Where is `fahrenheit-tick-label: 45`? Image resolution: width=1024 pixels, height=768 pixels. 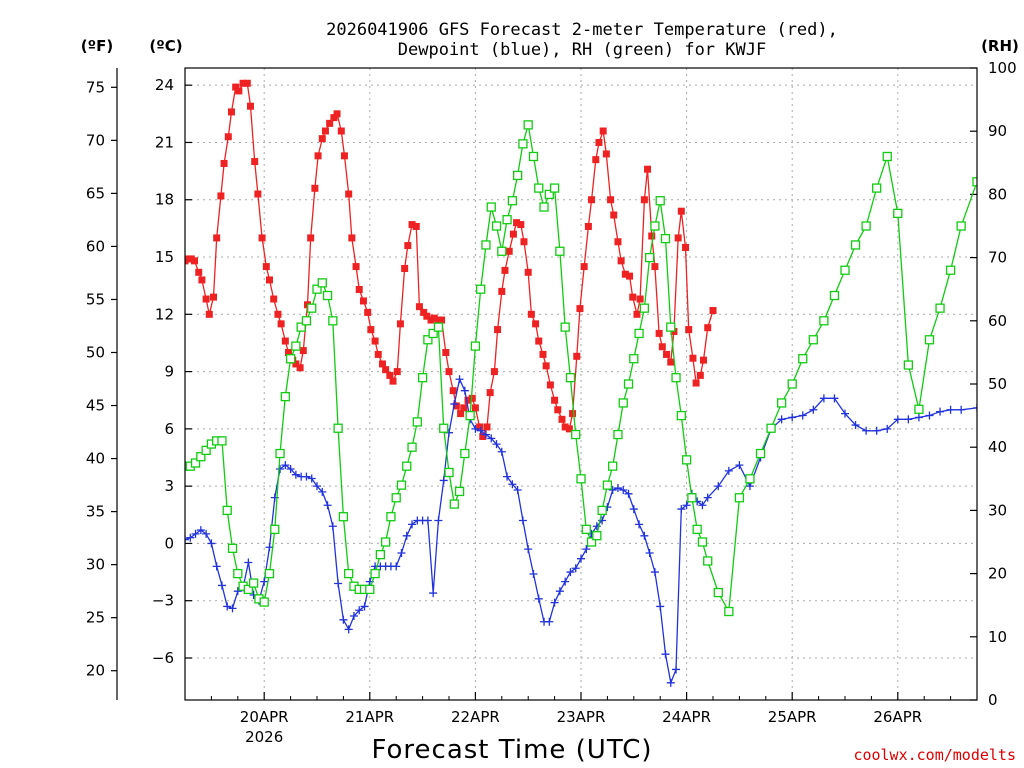 fahrenheit-tick-label: 45 is located at coordinates (95, 406).